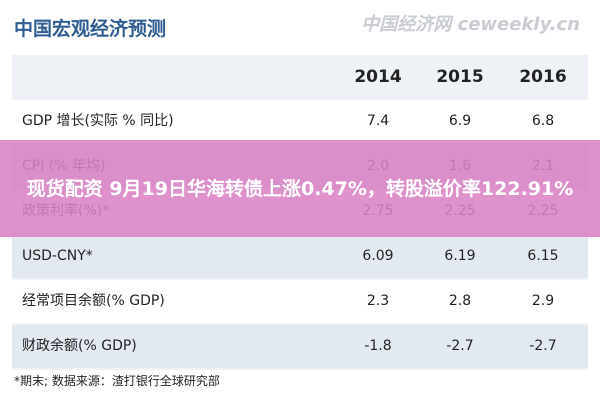 The image size is (600, 400). What do you see at coordinates (378, 346) in the screenshot?
I see `cell-value: -1.8` at bounding box center [378, 346].